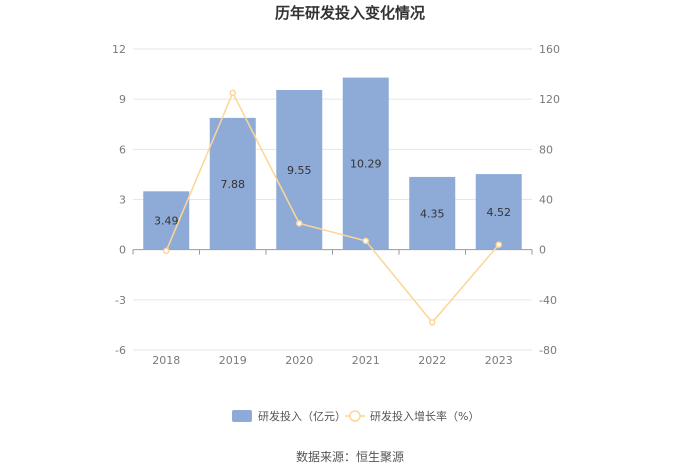 The height and width of the screenshot is (473, 700). What do you see at coordinates (120, 350) in the screenshot?
I see `left-tick-label: -6` at bounding box center [120, 350].